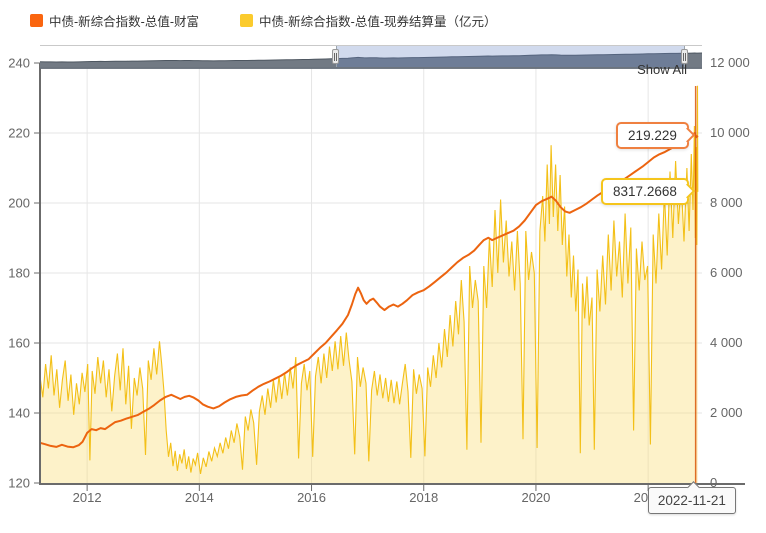 This screenshot has width=766, height=533. I want to click on svg-text: 200, so click(19, 203).